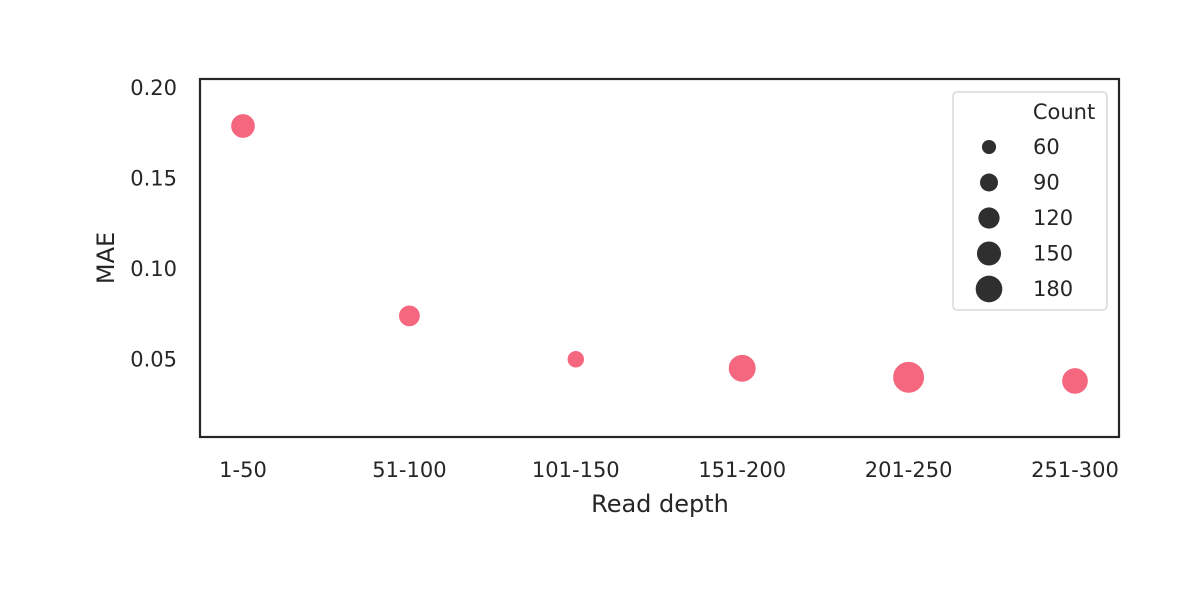  Describe the element at coordinates (243, 470) in the screenshot. I see `x-tick-label: 1-50` at that location.